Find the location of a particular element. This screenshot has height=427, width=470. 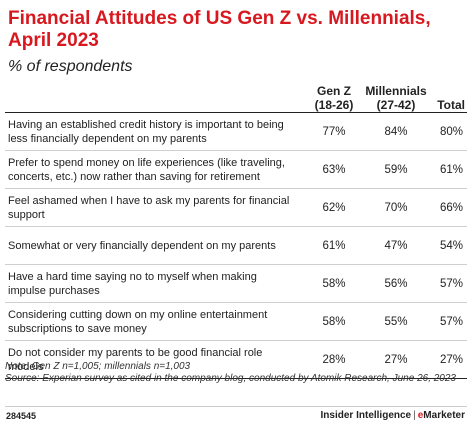

column-header-total: Total is located at coordinates (448, 96).